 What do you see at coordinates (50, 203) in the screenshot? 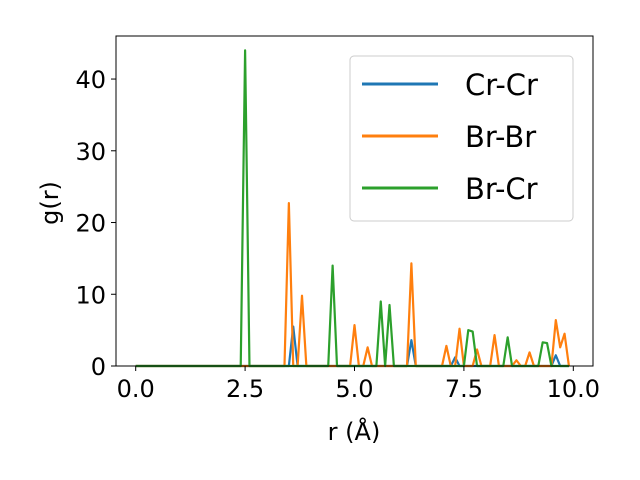
I see `y-axis-title: g(r)` at bounding box center [50, 203].